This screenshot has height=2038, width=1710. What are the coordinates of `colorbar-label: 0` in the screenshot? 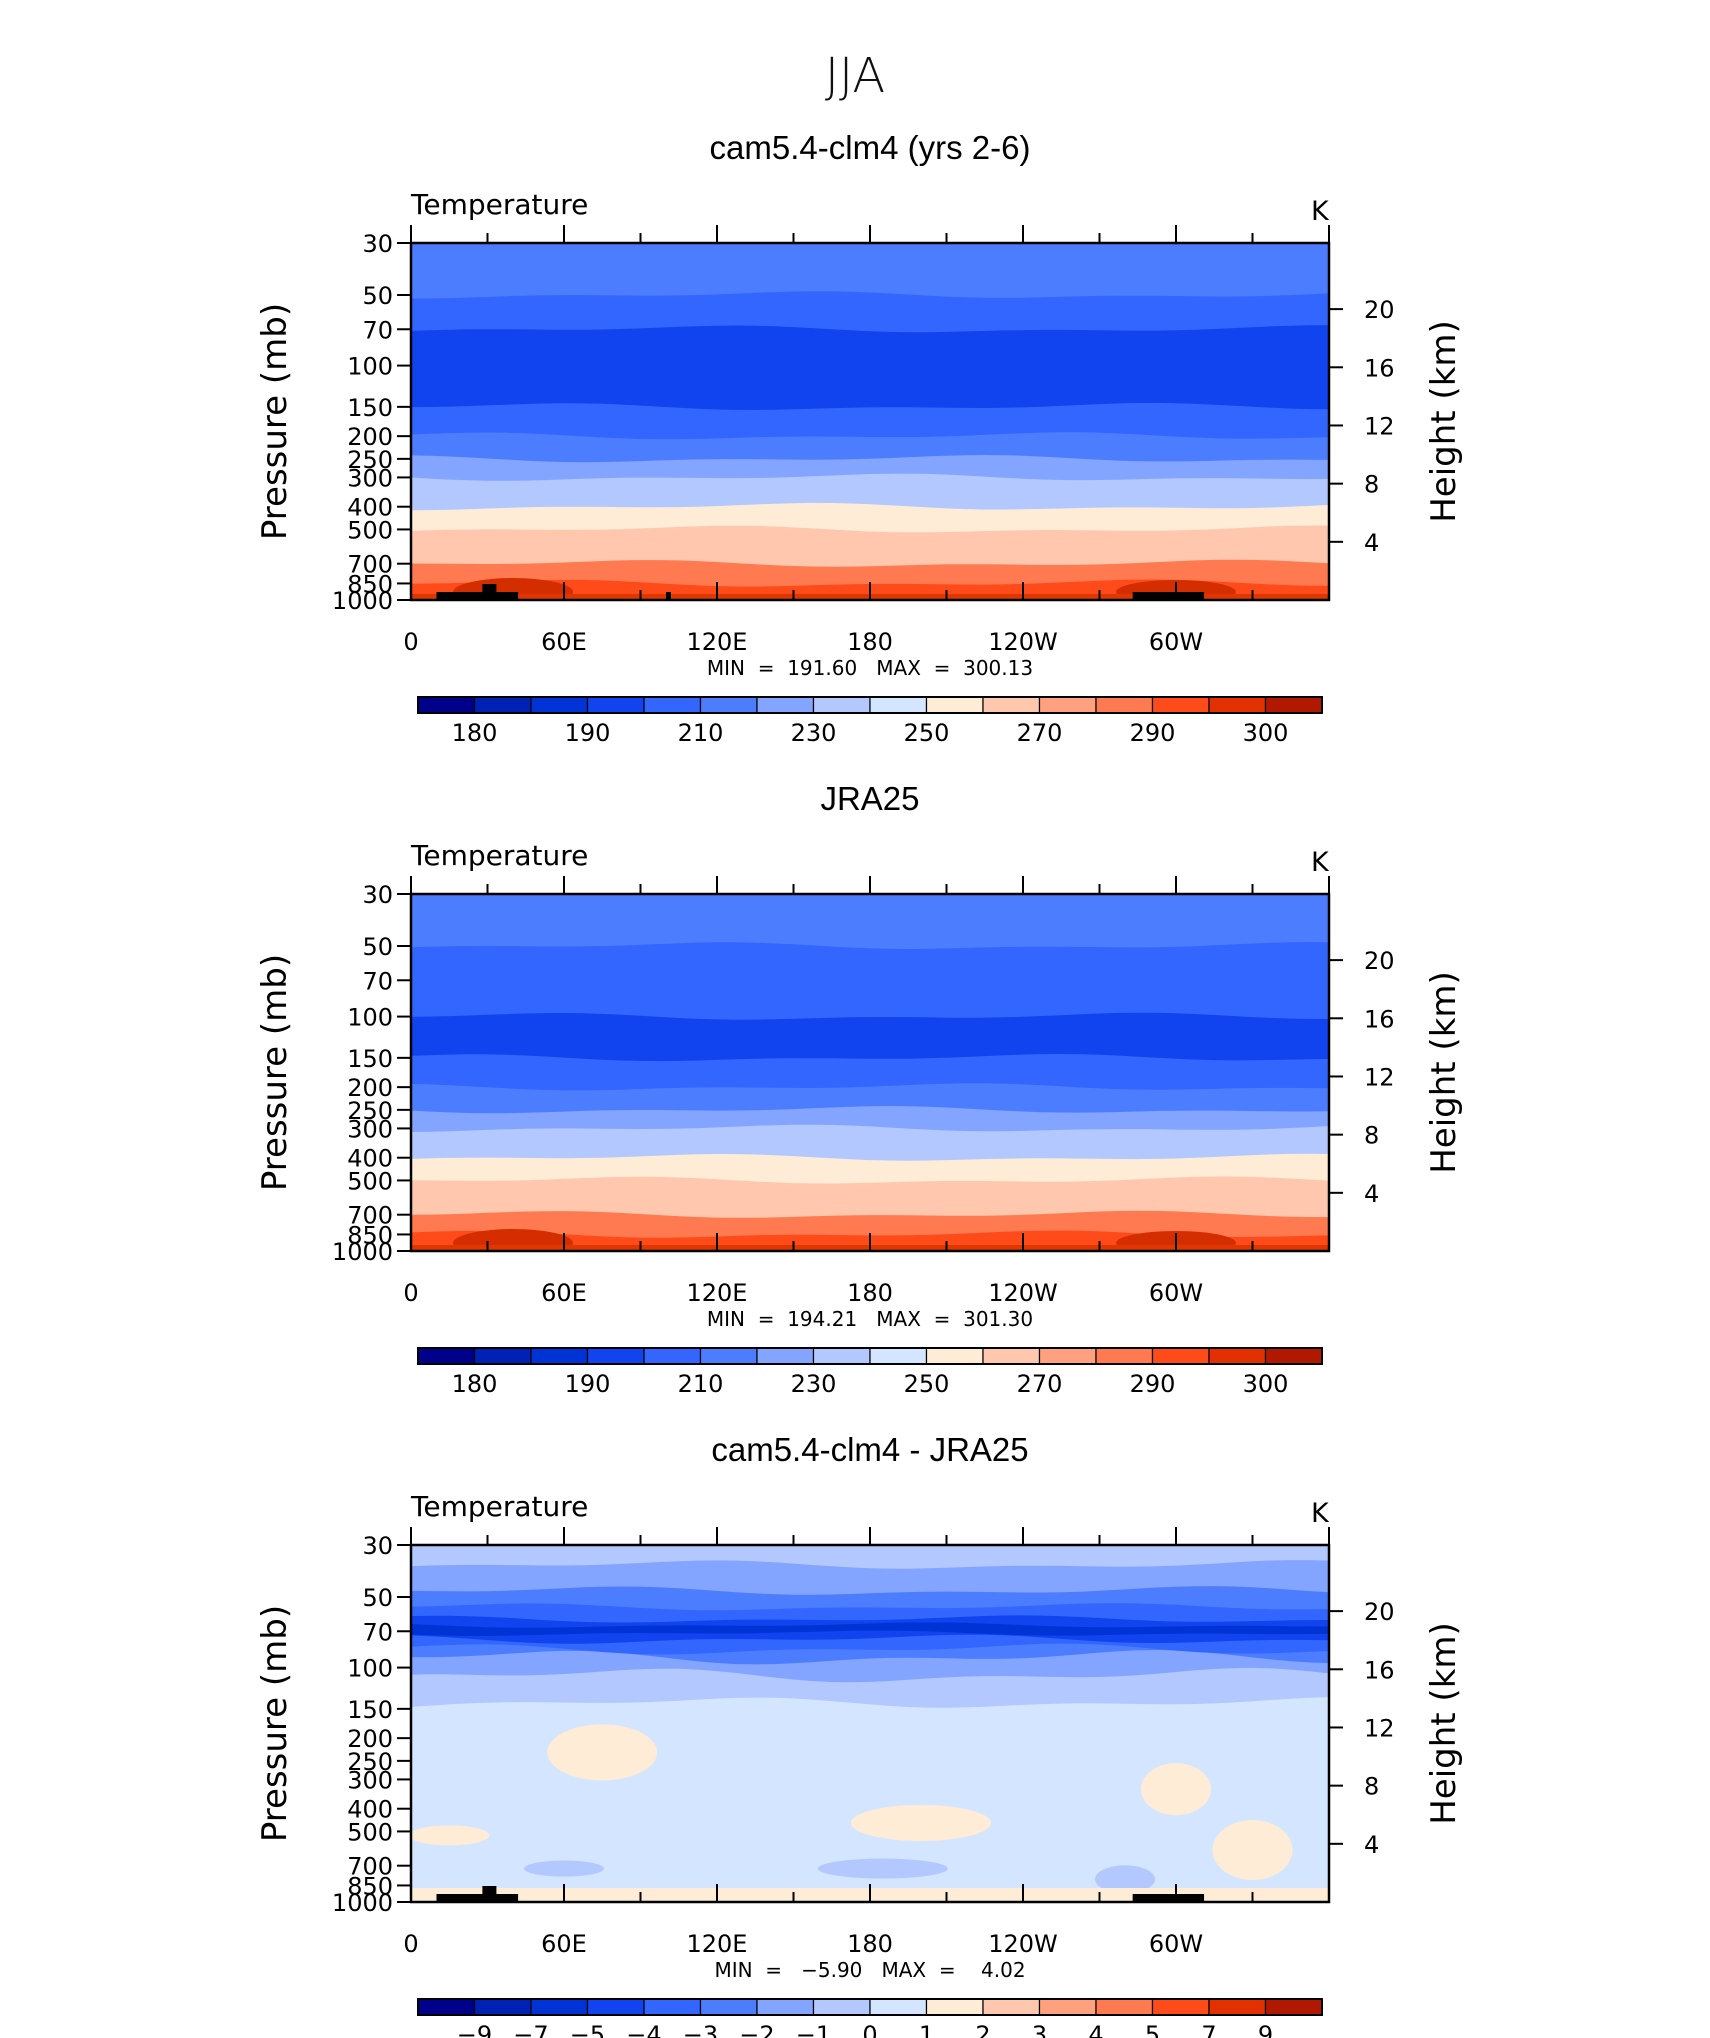 It's located at (869, 2029).